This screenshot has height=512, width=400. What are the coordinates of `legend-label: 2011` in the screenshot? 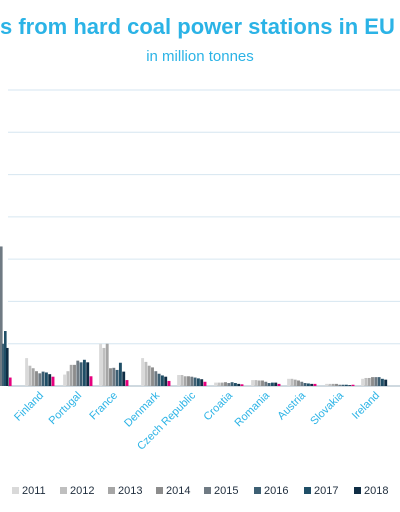 It's located at (34, 491).